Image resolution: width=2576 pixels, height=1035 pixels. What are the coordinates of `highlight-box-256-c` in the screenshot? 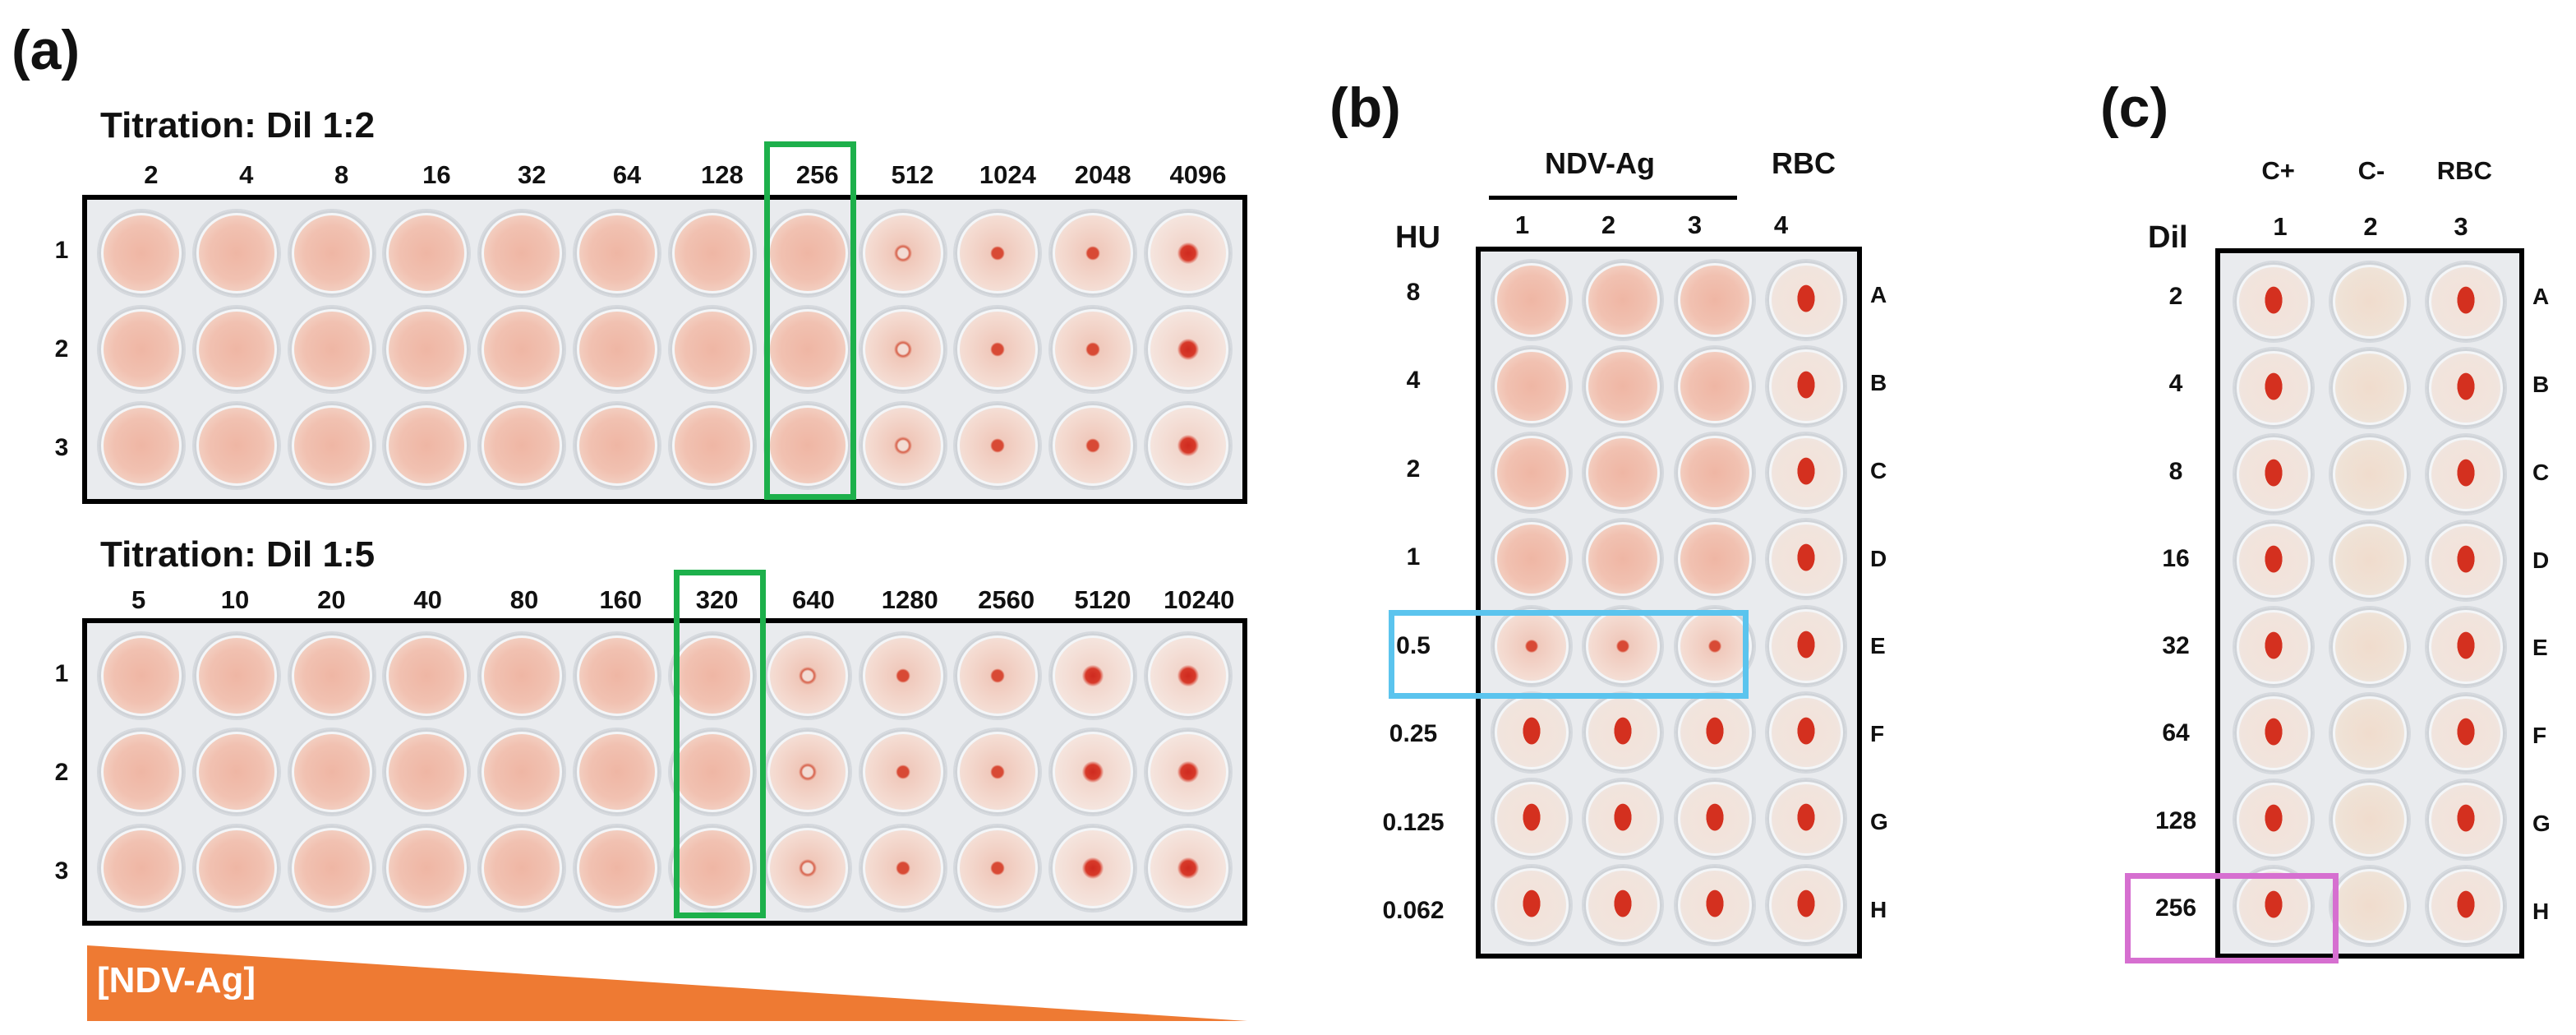 It's located at (2232, 918).